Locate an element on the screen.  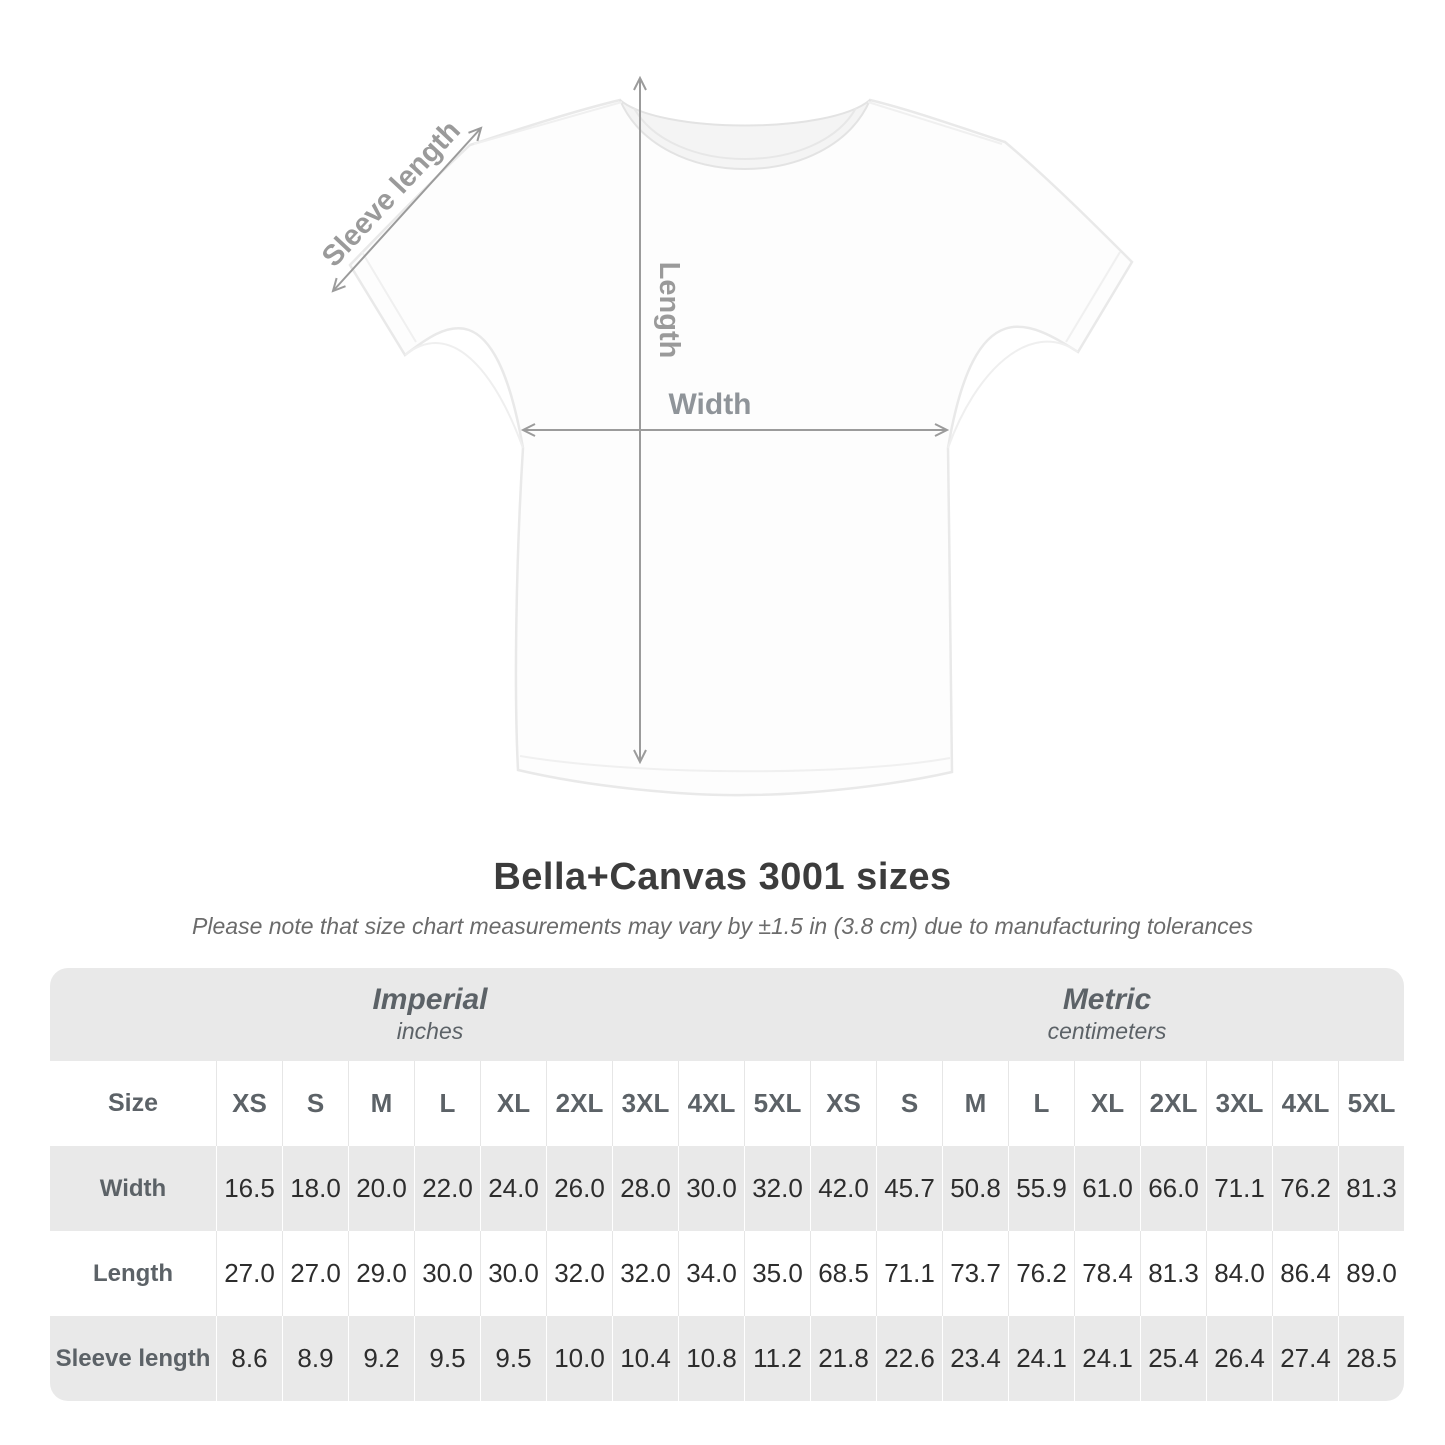
cell-sleeve-length-imperial-m: 9.2 is located at coordinates (381, 1358).